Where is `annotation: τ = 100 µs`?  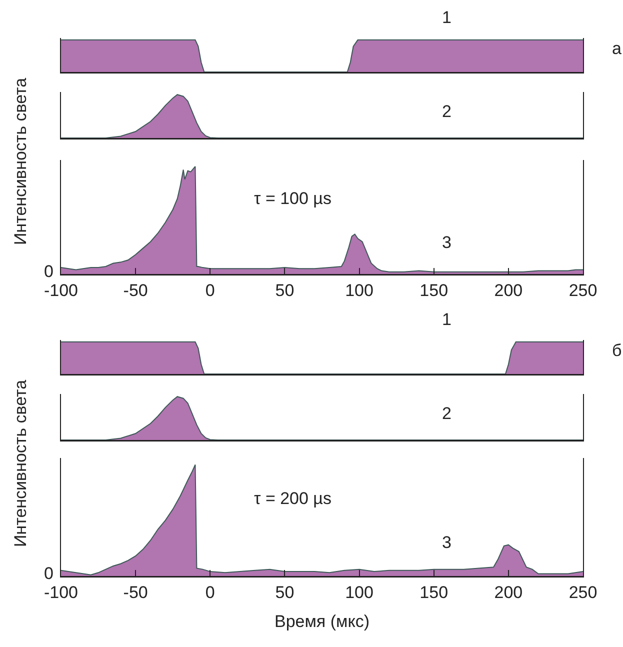 annotation: τ = 100 µs is located at coordinates (293, 198).